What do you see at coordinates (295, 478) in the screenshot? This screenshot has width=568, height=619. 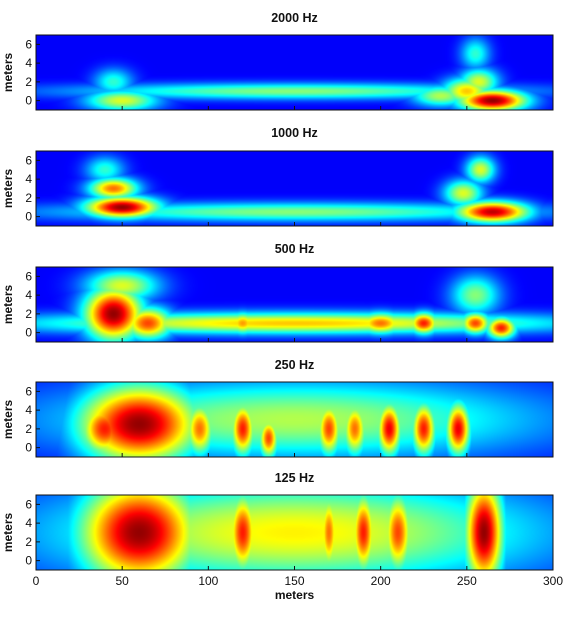 I see `panel-title: 125 Hz` at bounding box center [295, 478].